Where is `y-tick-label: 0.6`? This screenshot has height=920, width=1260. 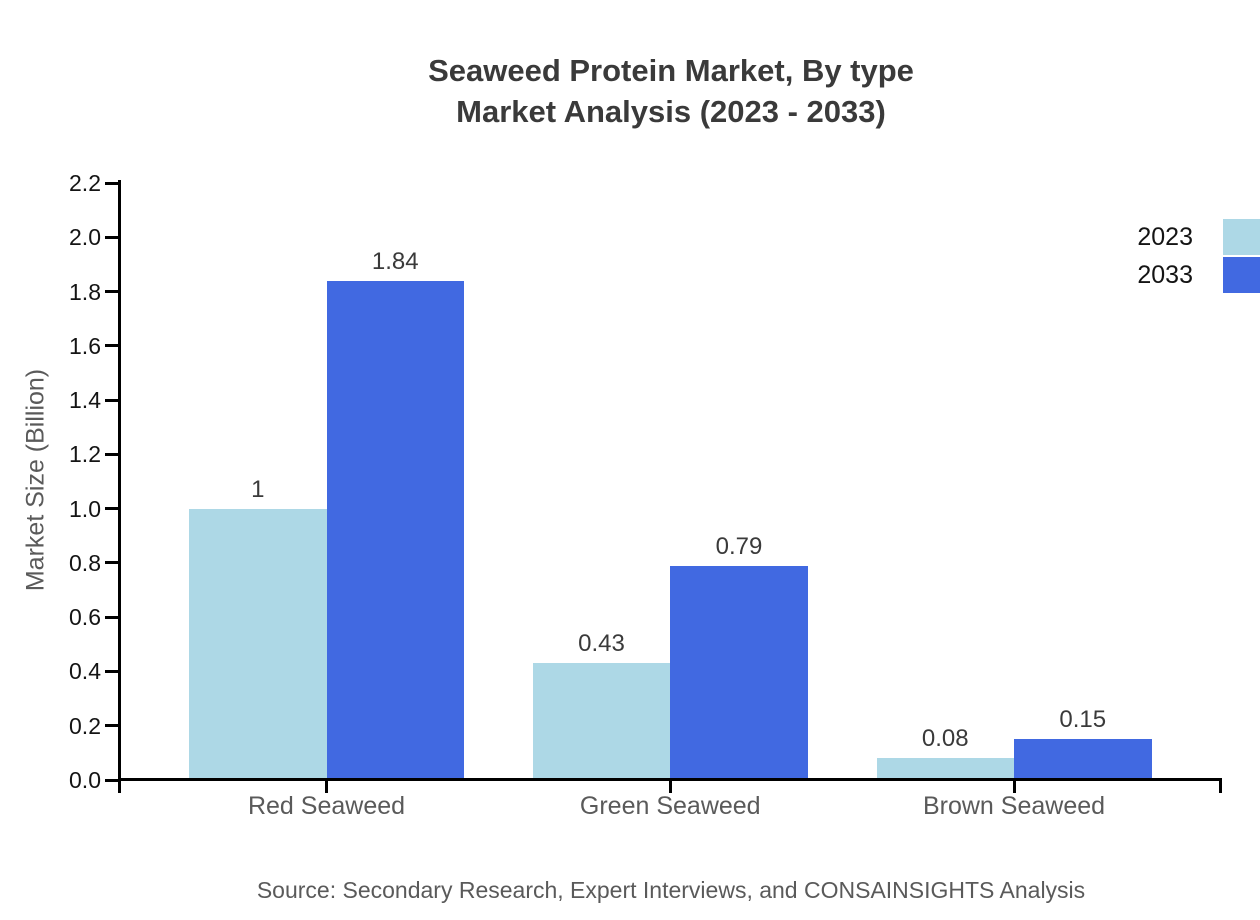
y-tick-label: 0.6 is located at coordinates (85, 617).